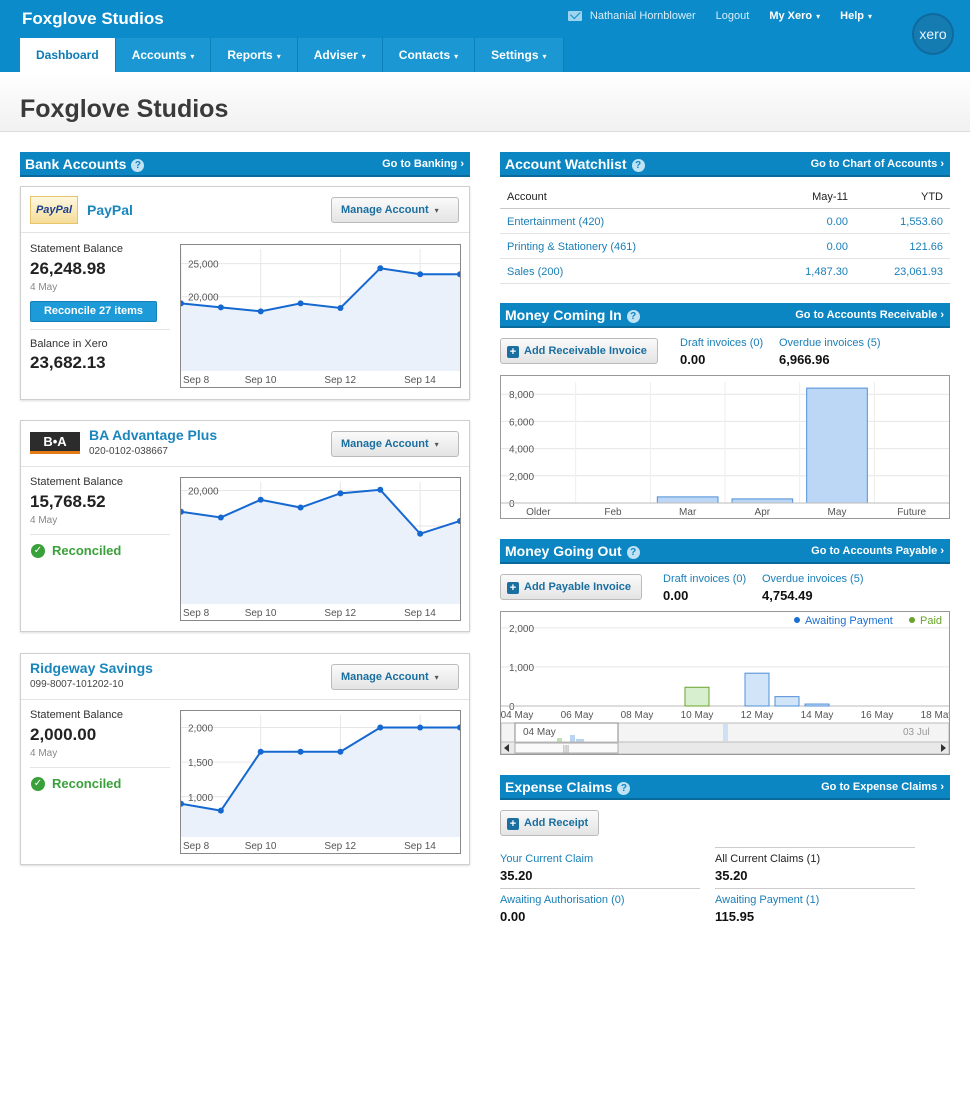 Image resolution: width=970 pixels, height=1100 pixels. Describe the element at coordinates (642, 16) in the screenshot. I see `user-name: Nathanial Hornblower` at that location.